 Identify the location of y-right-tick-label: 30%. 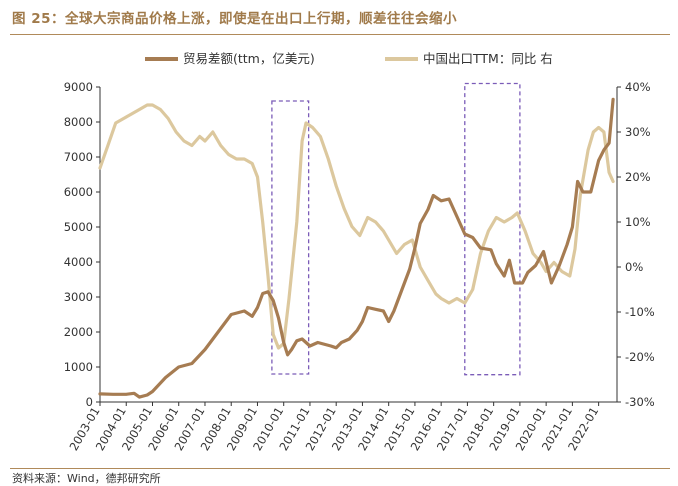
(638, 132).